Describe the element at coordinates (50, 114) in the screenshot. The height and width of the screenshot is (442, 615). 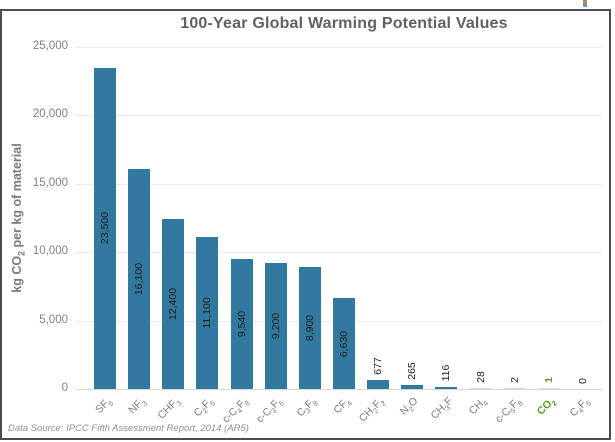
I see `y-tick-label: 20,000` at that location.